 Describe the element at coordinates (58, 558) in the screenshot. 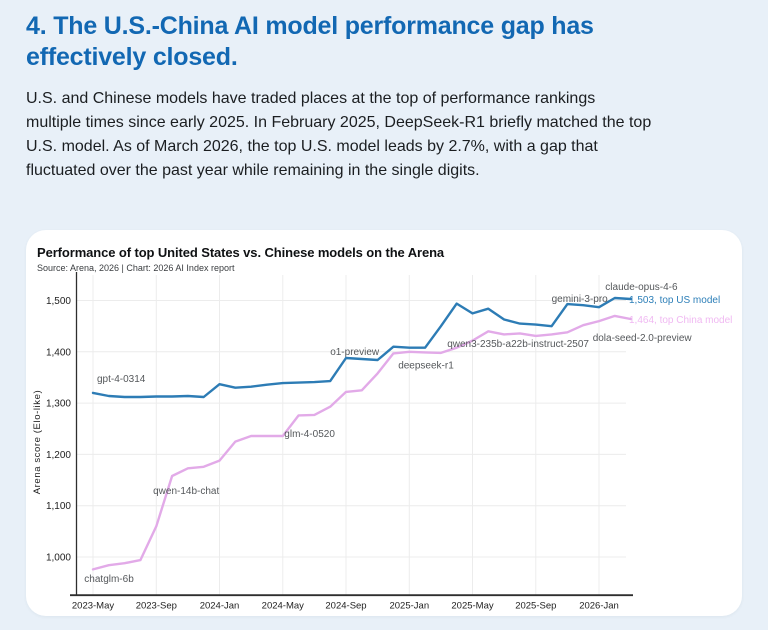

I see `y-tick-label: 1,000` at that location.